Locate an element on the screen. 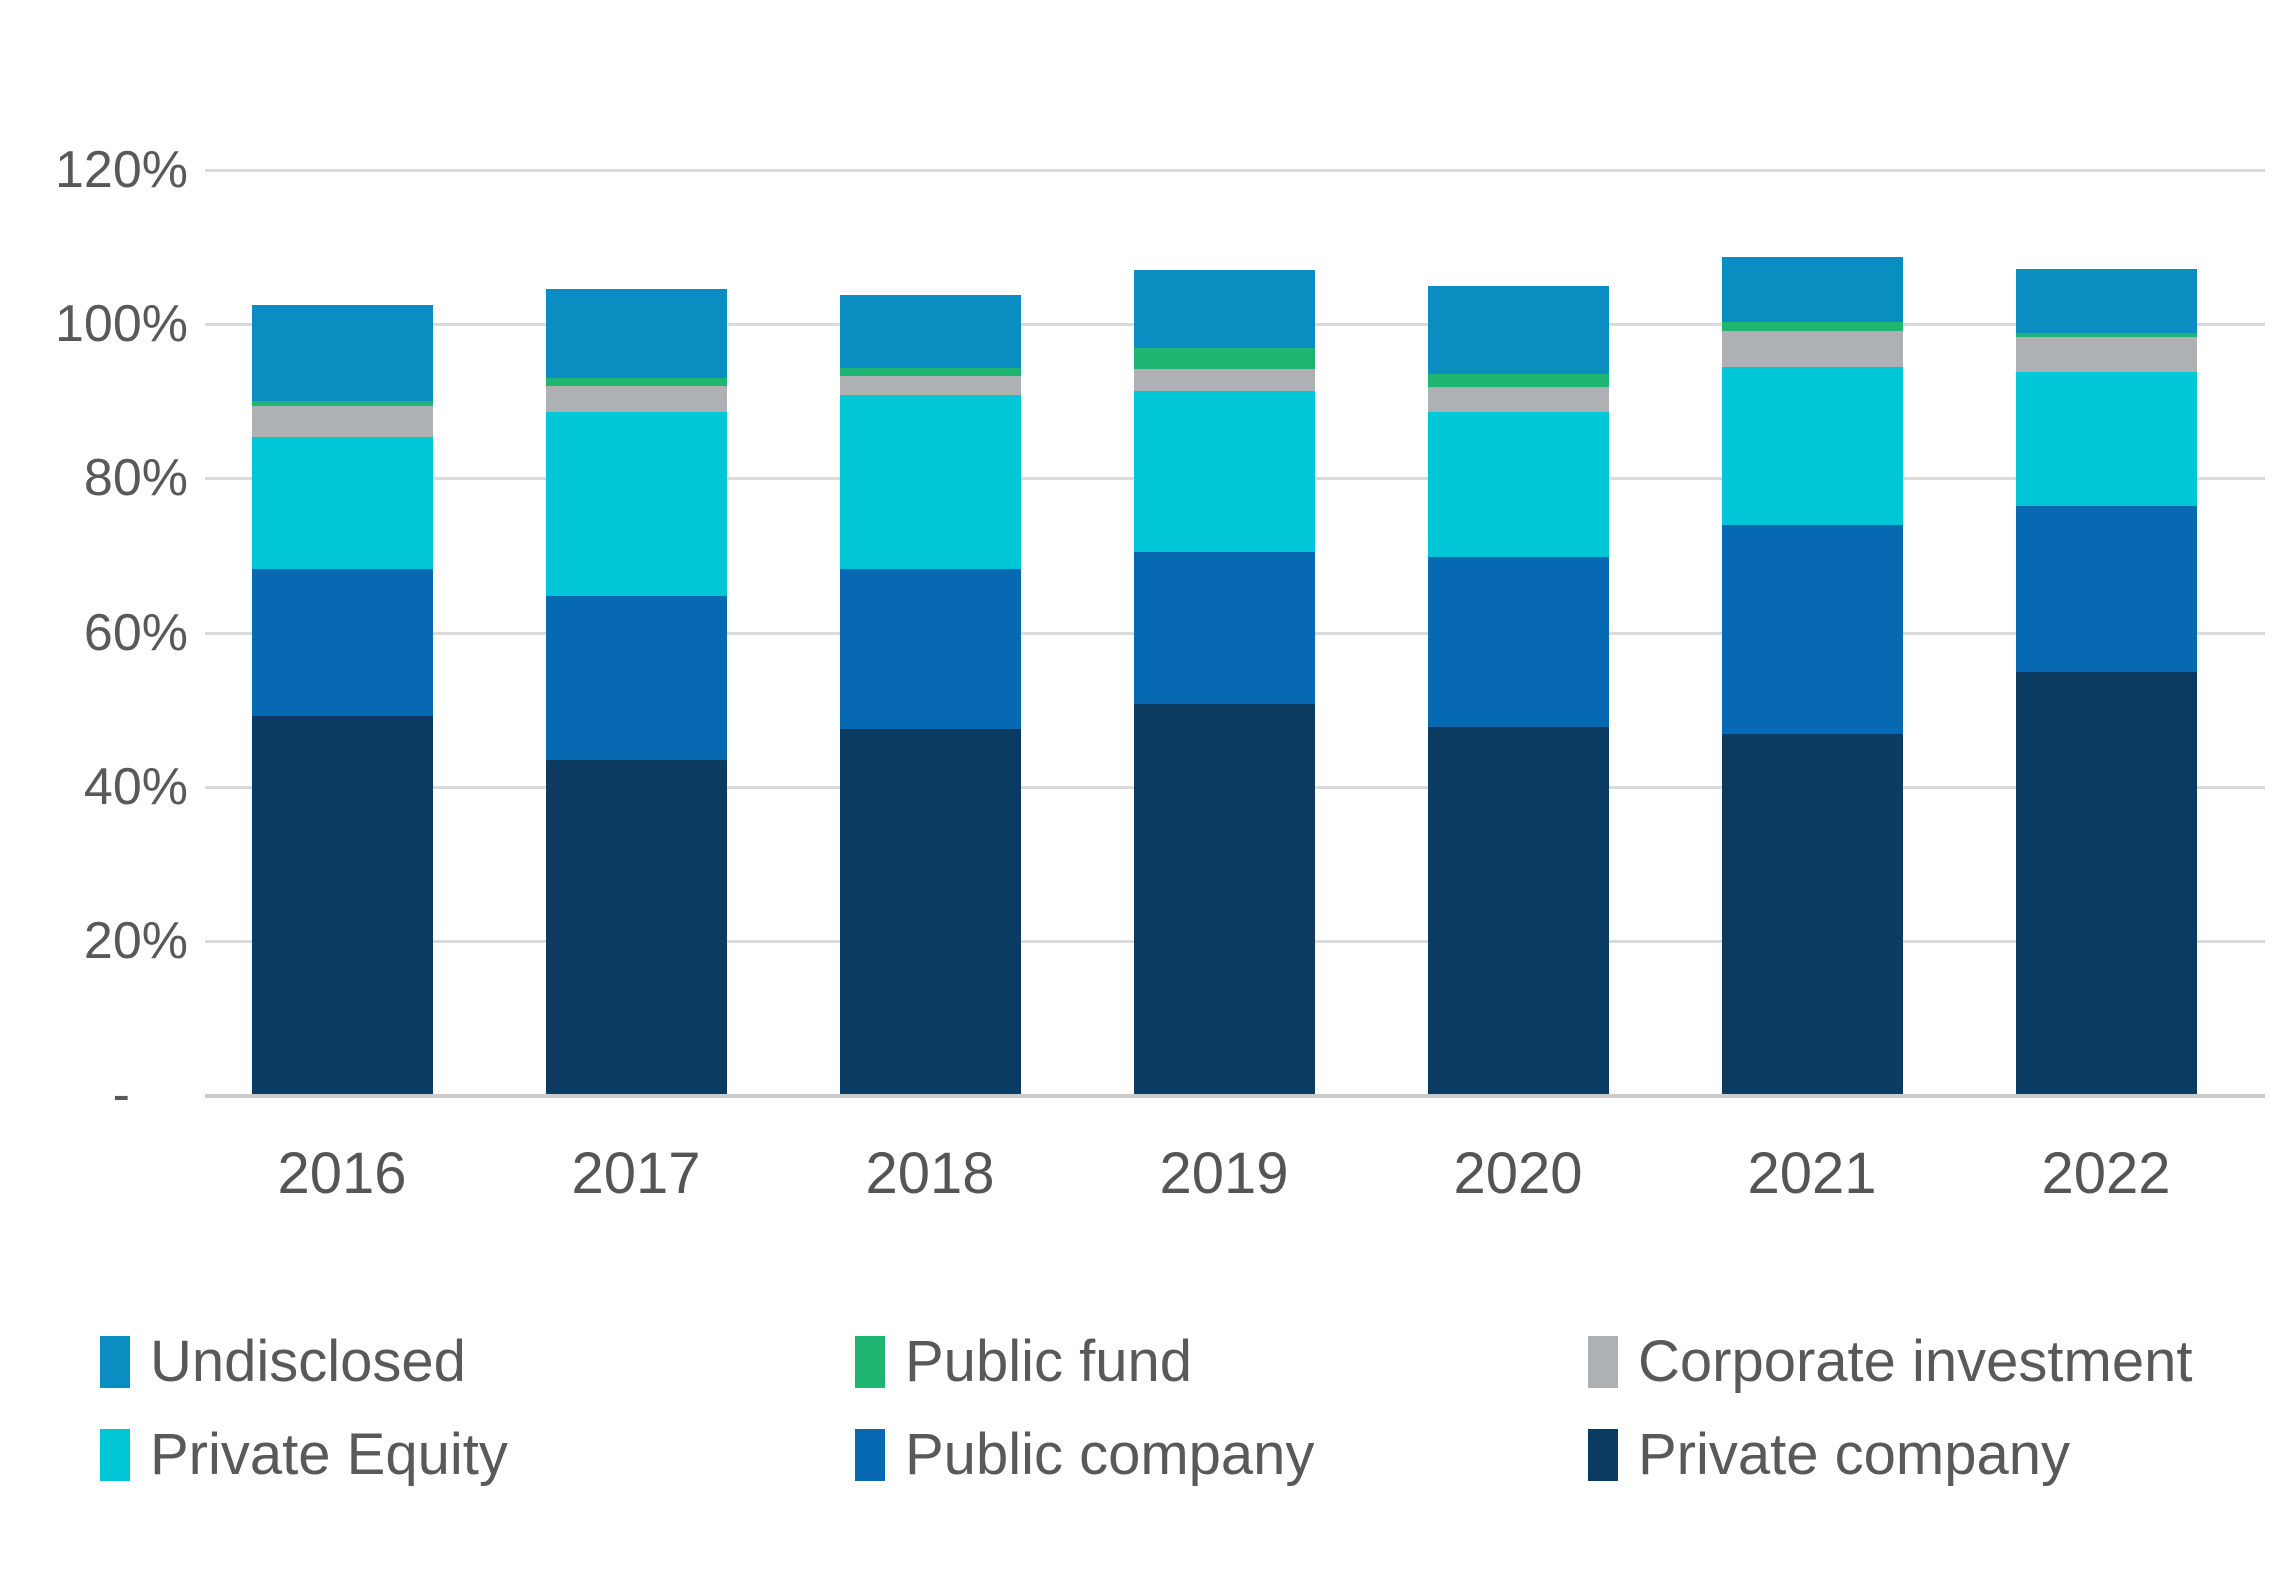  bar-segment-2018-private-company is located at coordinates (930, 912).